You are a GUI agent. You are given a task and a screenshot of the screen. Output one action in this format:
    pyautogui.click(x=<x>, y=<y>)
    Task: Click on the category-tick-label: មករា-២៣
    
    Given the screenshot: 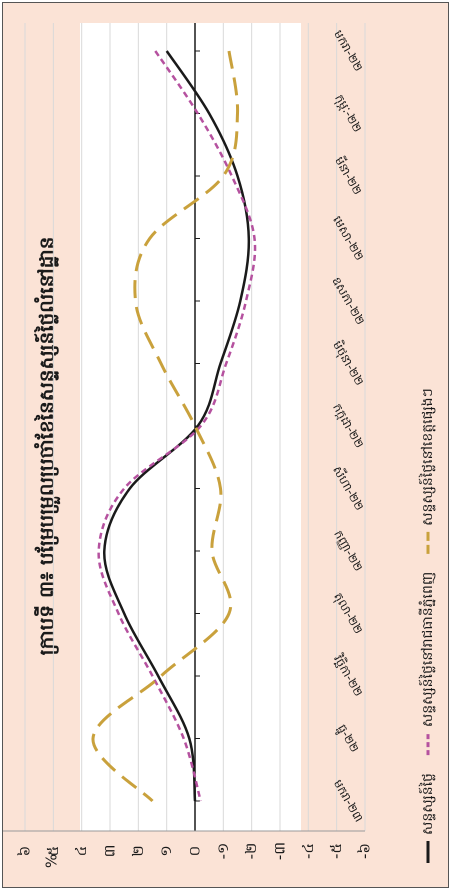 What is the action you would take?
    pyautogui.click(x=348, y=800)
    